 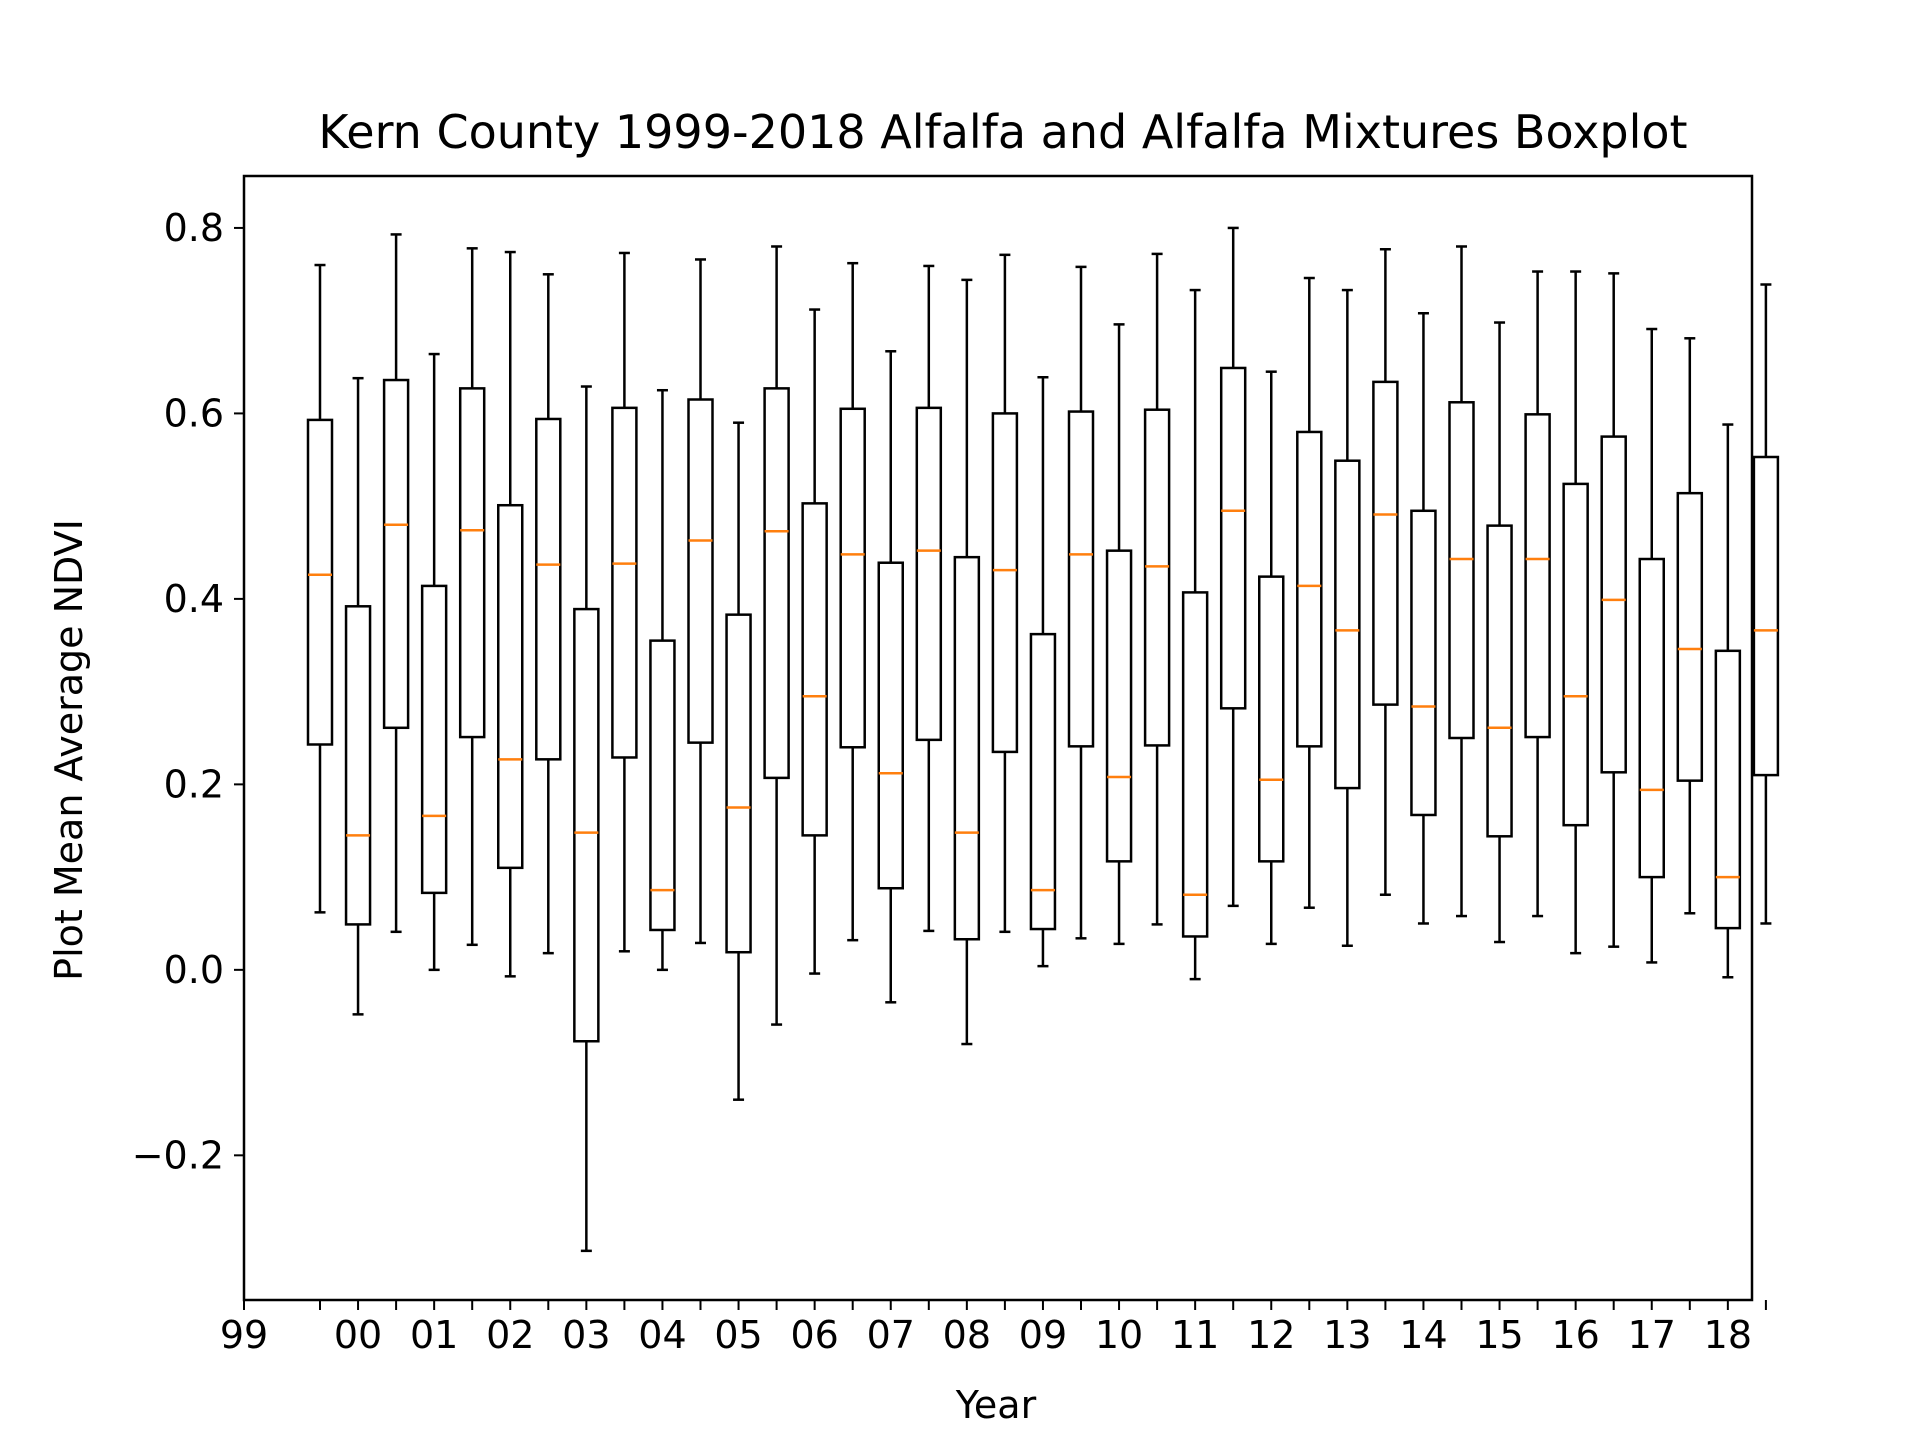 What do you see at coordinates (1652, 1335) in the screenshot?
I see `x-tick-label: 17` at bounding box center [1652, 1335].